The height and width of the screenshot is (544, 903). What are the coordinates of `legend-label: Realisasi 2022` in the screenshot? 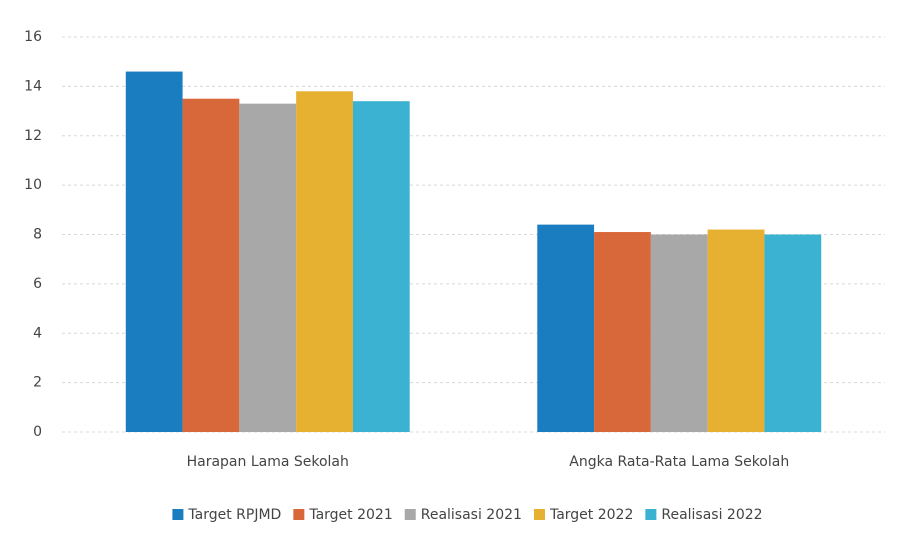 It's located at (711, 515).